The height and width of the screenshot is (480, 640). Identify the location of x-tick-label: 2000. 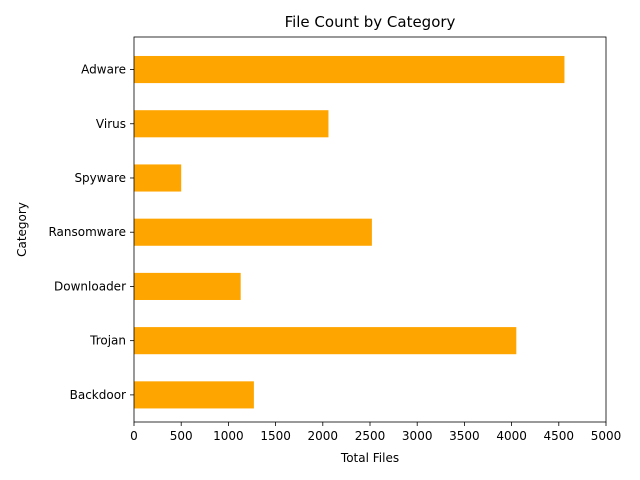
(323, 436).